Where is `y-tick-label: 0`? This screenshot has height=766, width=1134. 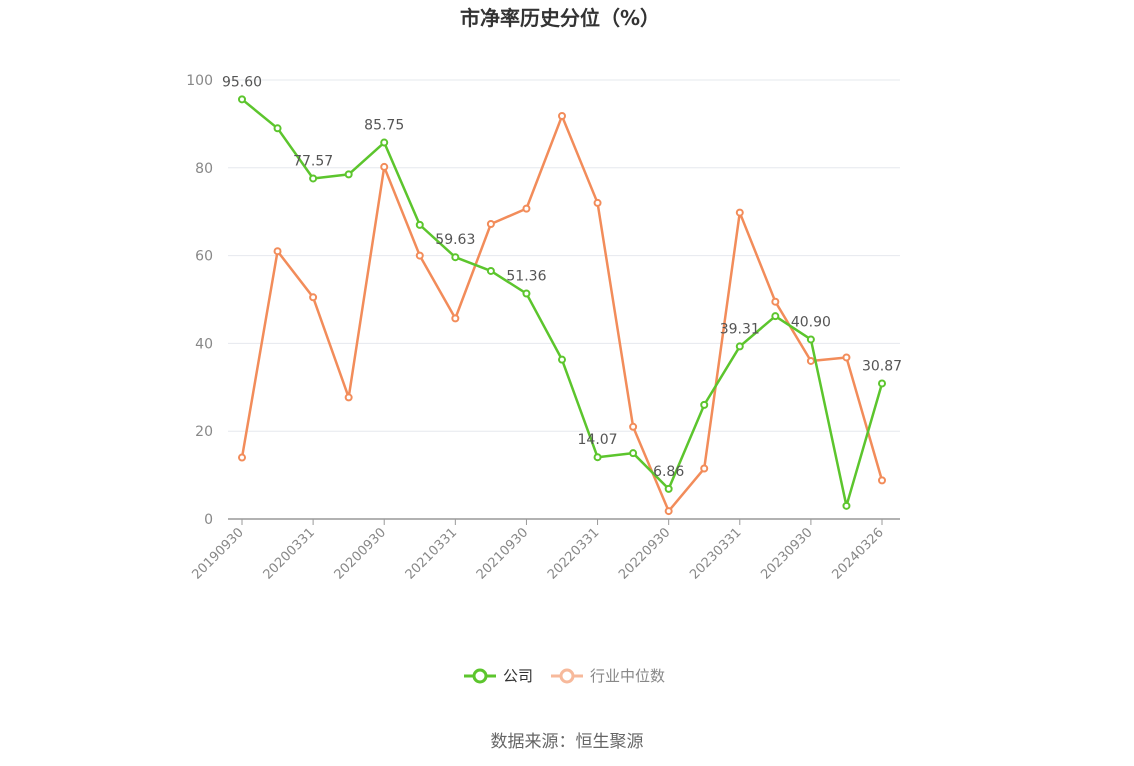
y-tick-label: 0 is located at coordinates (208, 520).